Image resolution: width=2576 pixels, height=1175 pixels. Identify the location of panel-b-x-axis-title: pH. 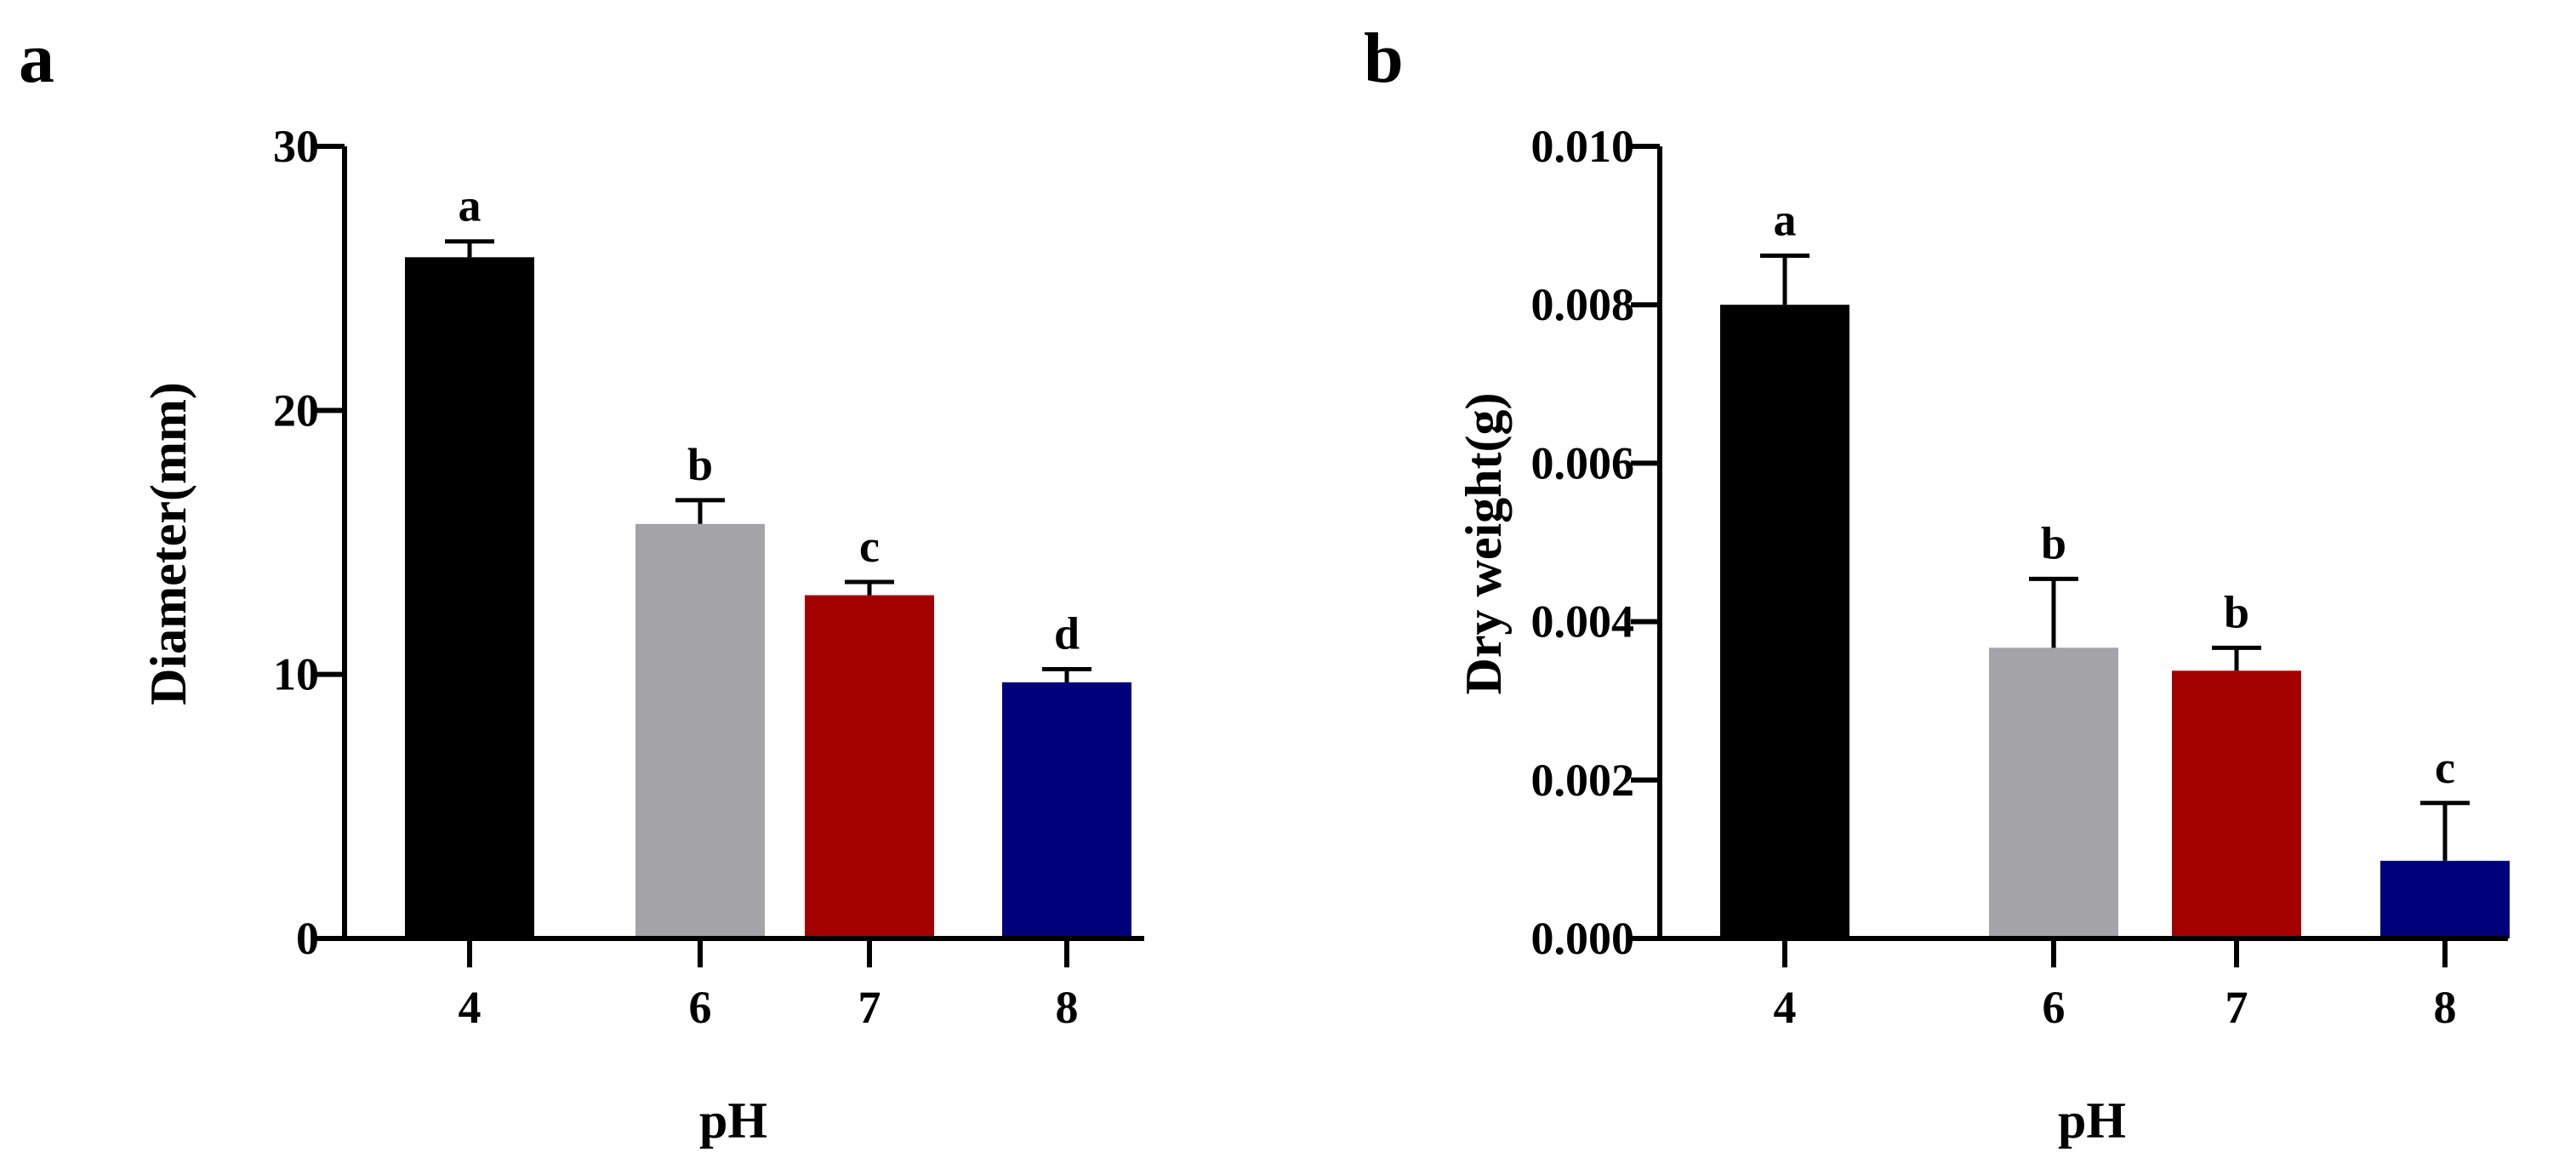
(2092, 1120).